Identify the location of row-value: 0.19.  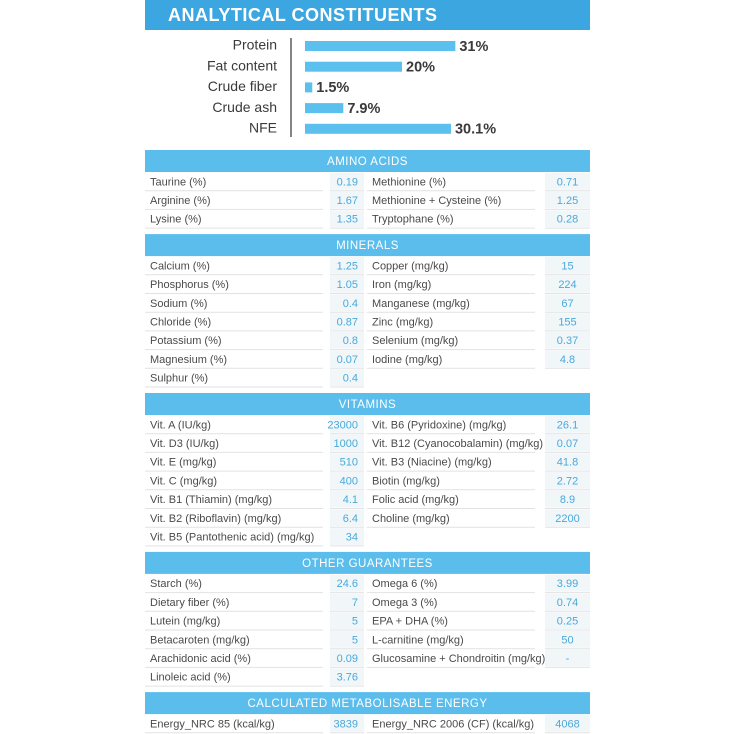
(347, 182).